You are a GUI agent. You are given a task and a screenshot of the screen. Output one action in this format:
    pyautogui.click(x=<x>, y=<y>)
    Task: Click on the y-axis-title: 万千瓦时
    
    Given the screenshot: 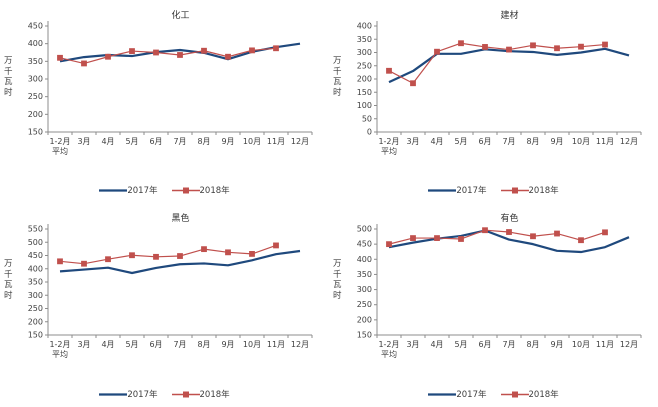 What is the action you would take?
    pyautogui.click(x=8, y=77)
    